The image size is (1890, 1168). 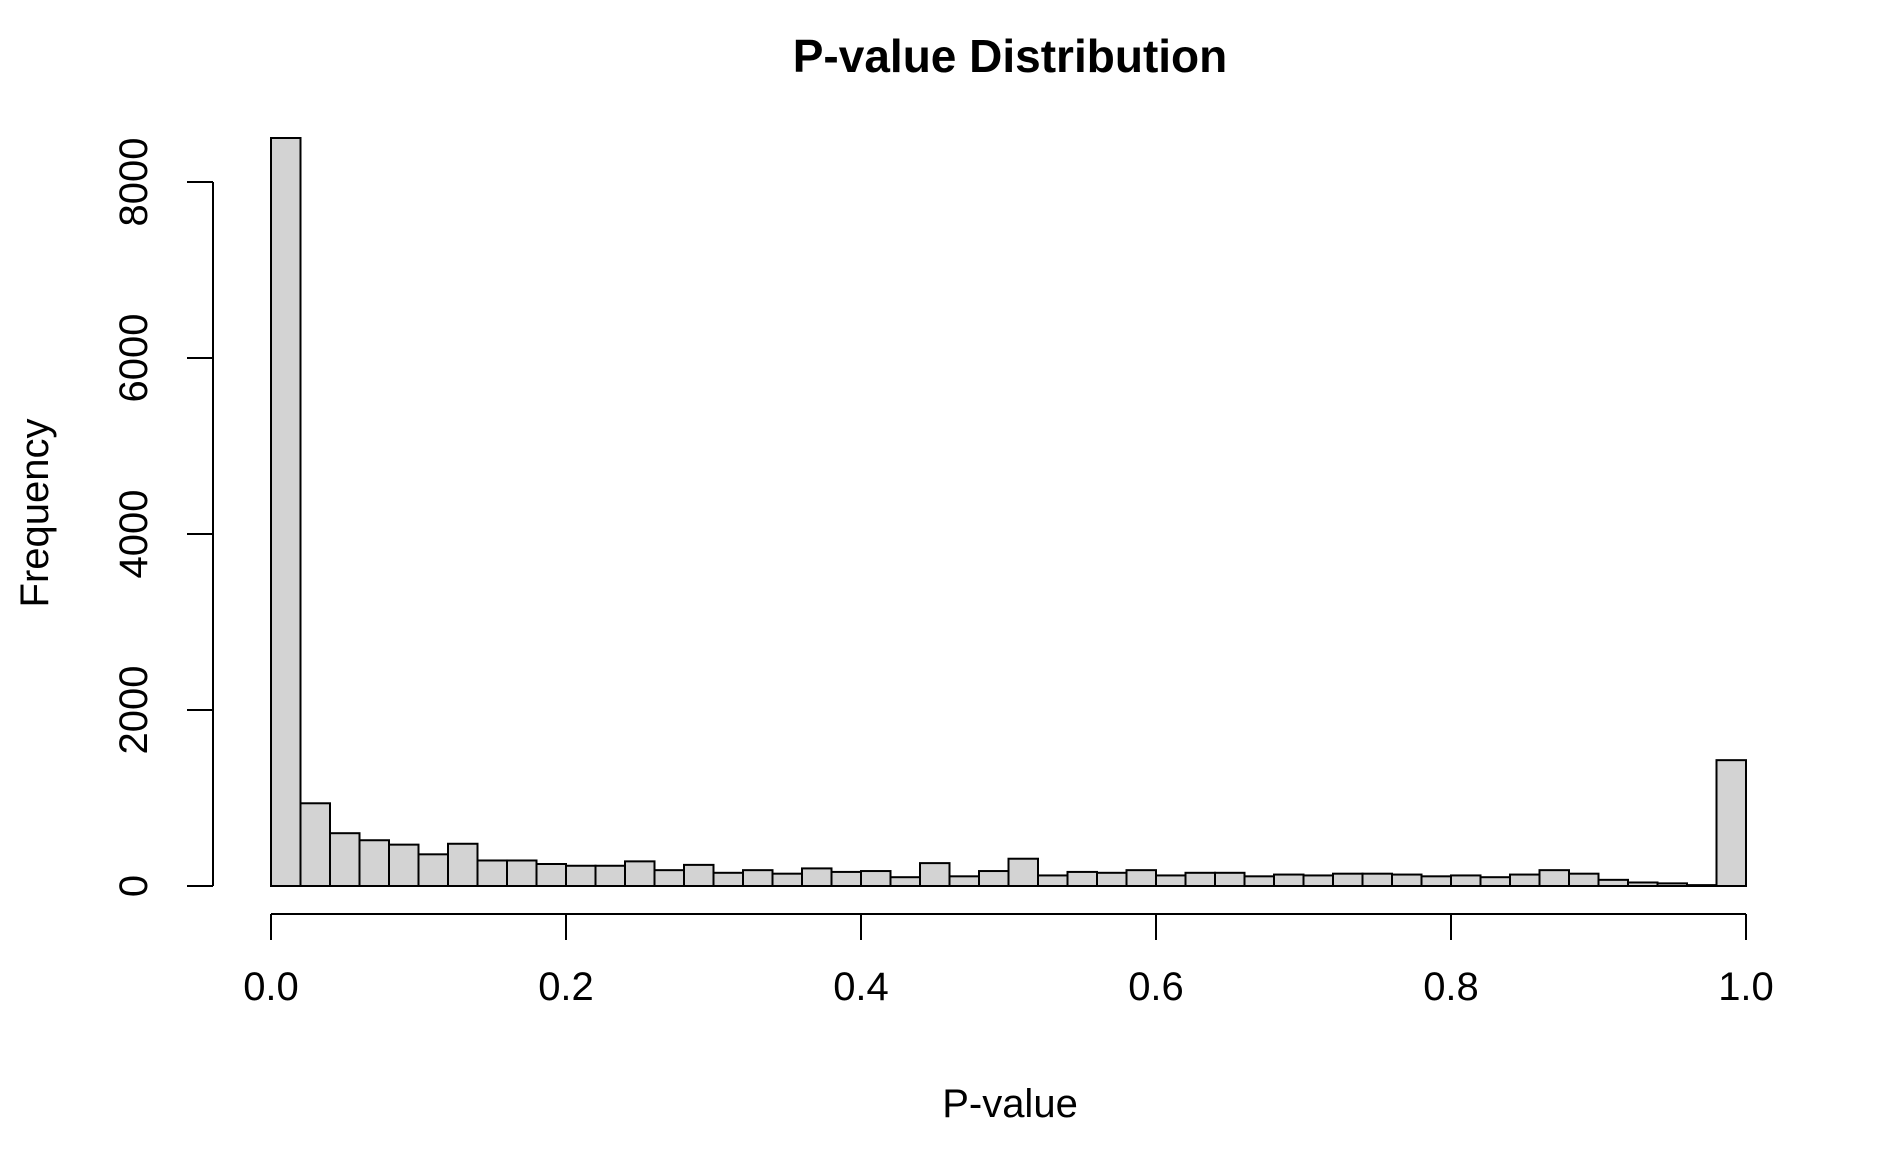 What do you see at coordinates (134, 182) in the screenshot?
I see `y-tick-label: 8000` at bounding box center [134, 182].